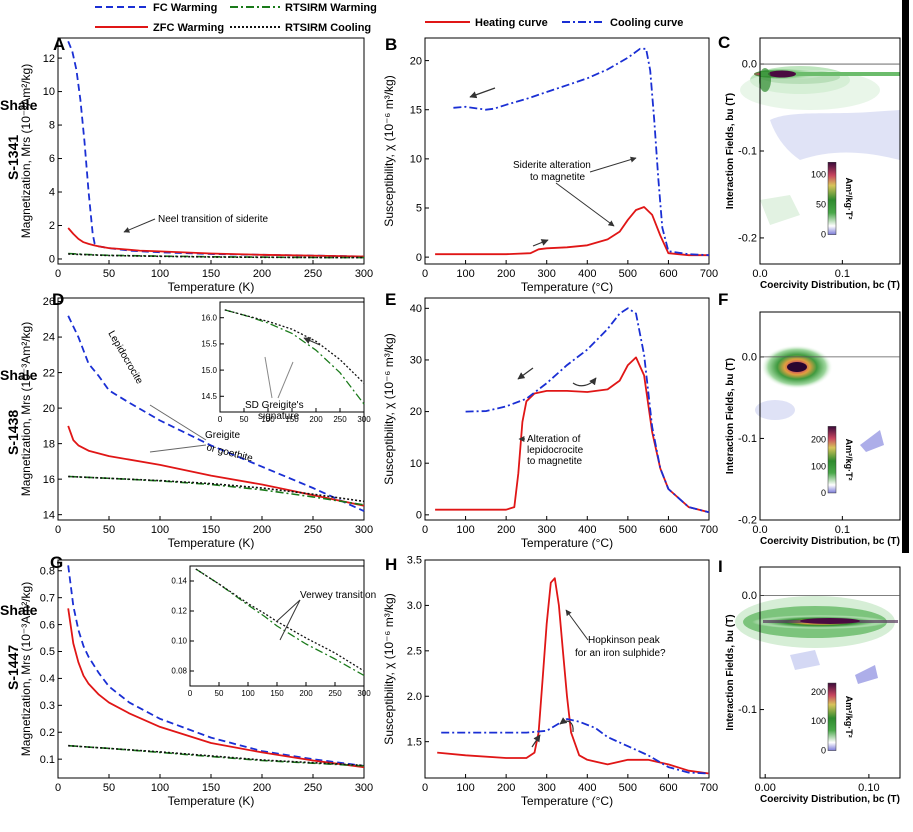 The image size is (913, 832). Describe the element at coordinates (646, 23) in the screenshot. I see `legend-cool-label: Cooling curve` at that location.